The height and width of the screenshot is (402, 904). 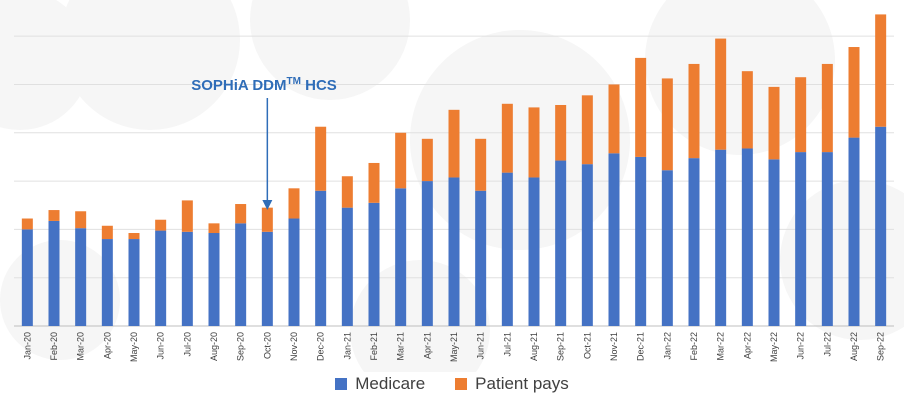 I want to click on x-tick-label: Jan-22, so click(x=667, y=346).